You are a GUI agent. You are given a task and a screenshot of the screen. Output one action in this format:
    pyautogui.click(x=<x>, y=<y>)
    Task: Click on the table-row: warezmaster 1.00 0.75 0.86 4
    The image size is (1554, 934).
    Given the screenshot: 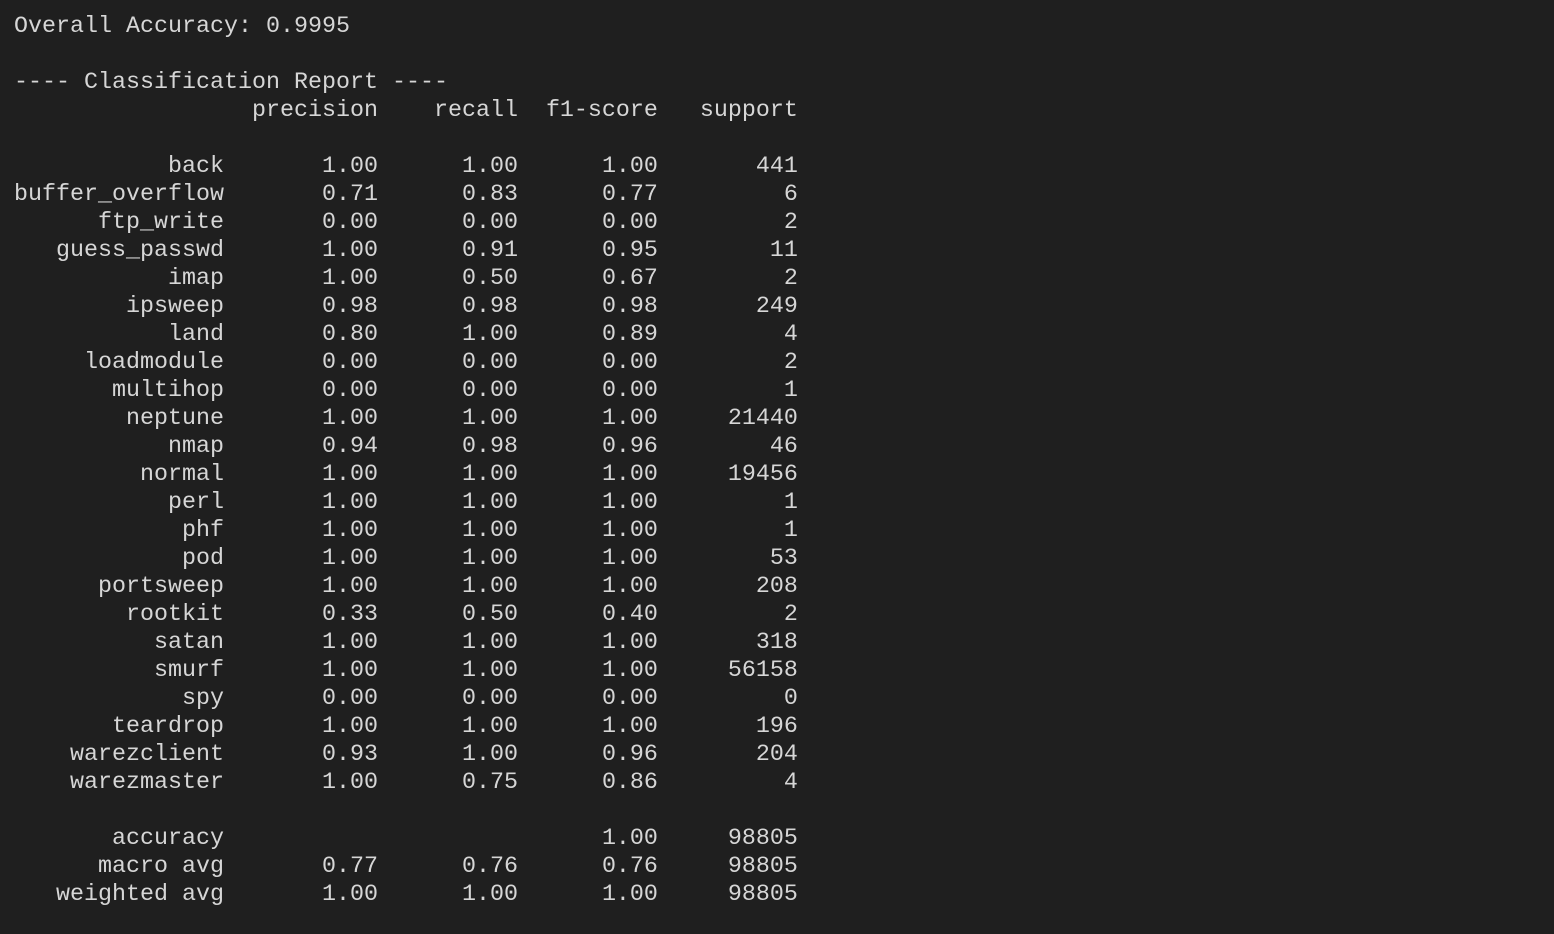 What is the action you would take?
    pyautogui.click(x=406, y=783)
    